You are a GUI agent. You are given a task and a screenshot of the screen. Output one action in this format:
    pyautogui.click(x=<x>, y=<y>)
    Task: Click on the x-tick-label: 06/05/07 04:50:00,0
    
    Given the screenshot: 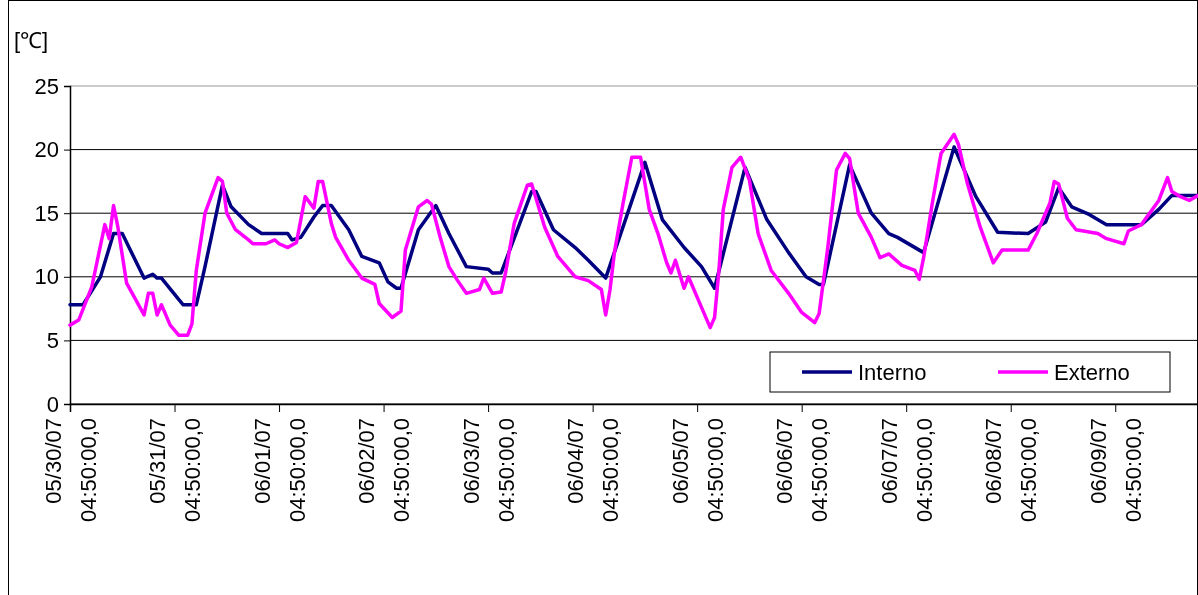 What is the action you would take?
    pyautogui.click(x=697, y=470)
    